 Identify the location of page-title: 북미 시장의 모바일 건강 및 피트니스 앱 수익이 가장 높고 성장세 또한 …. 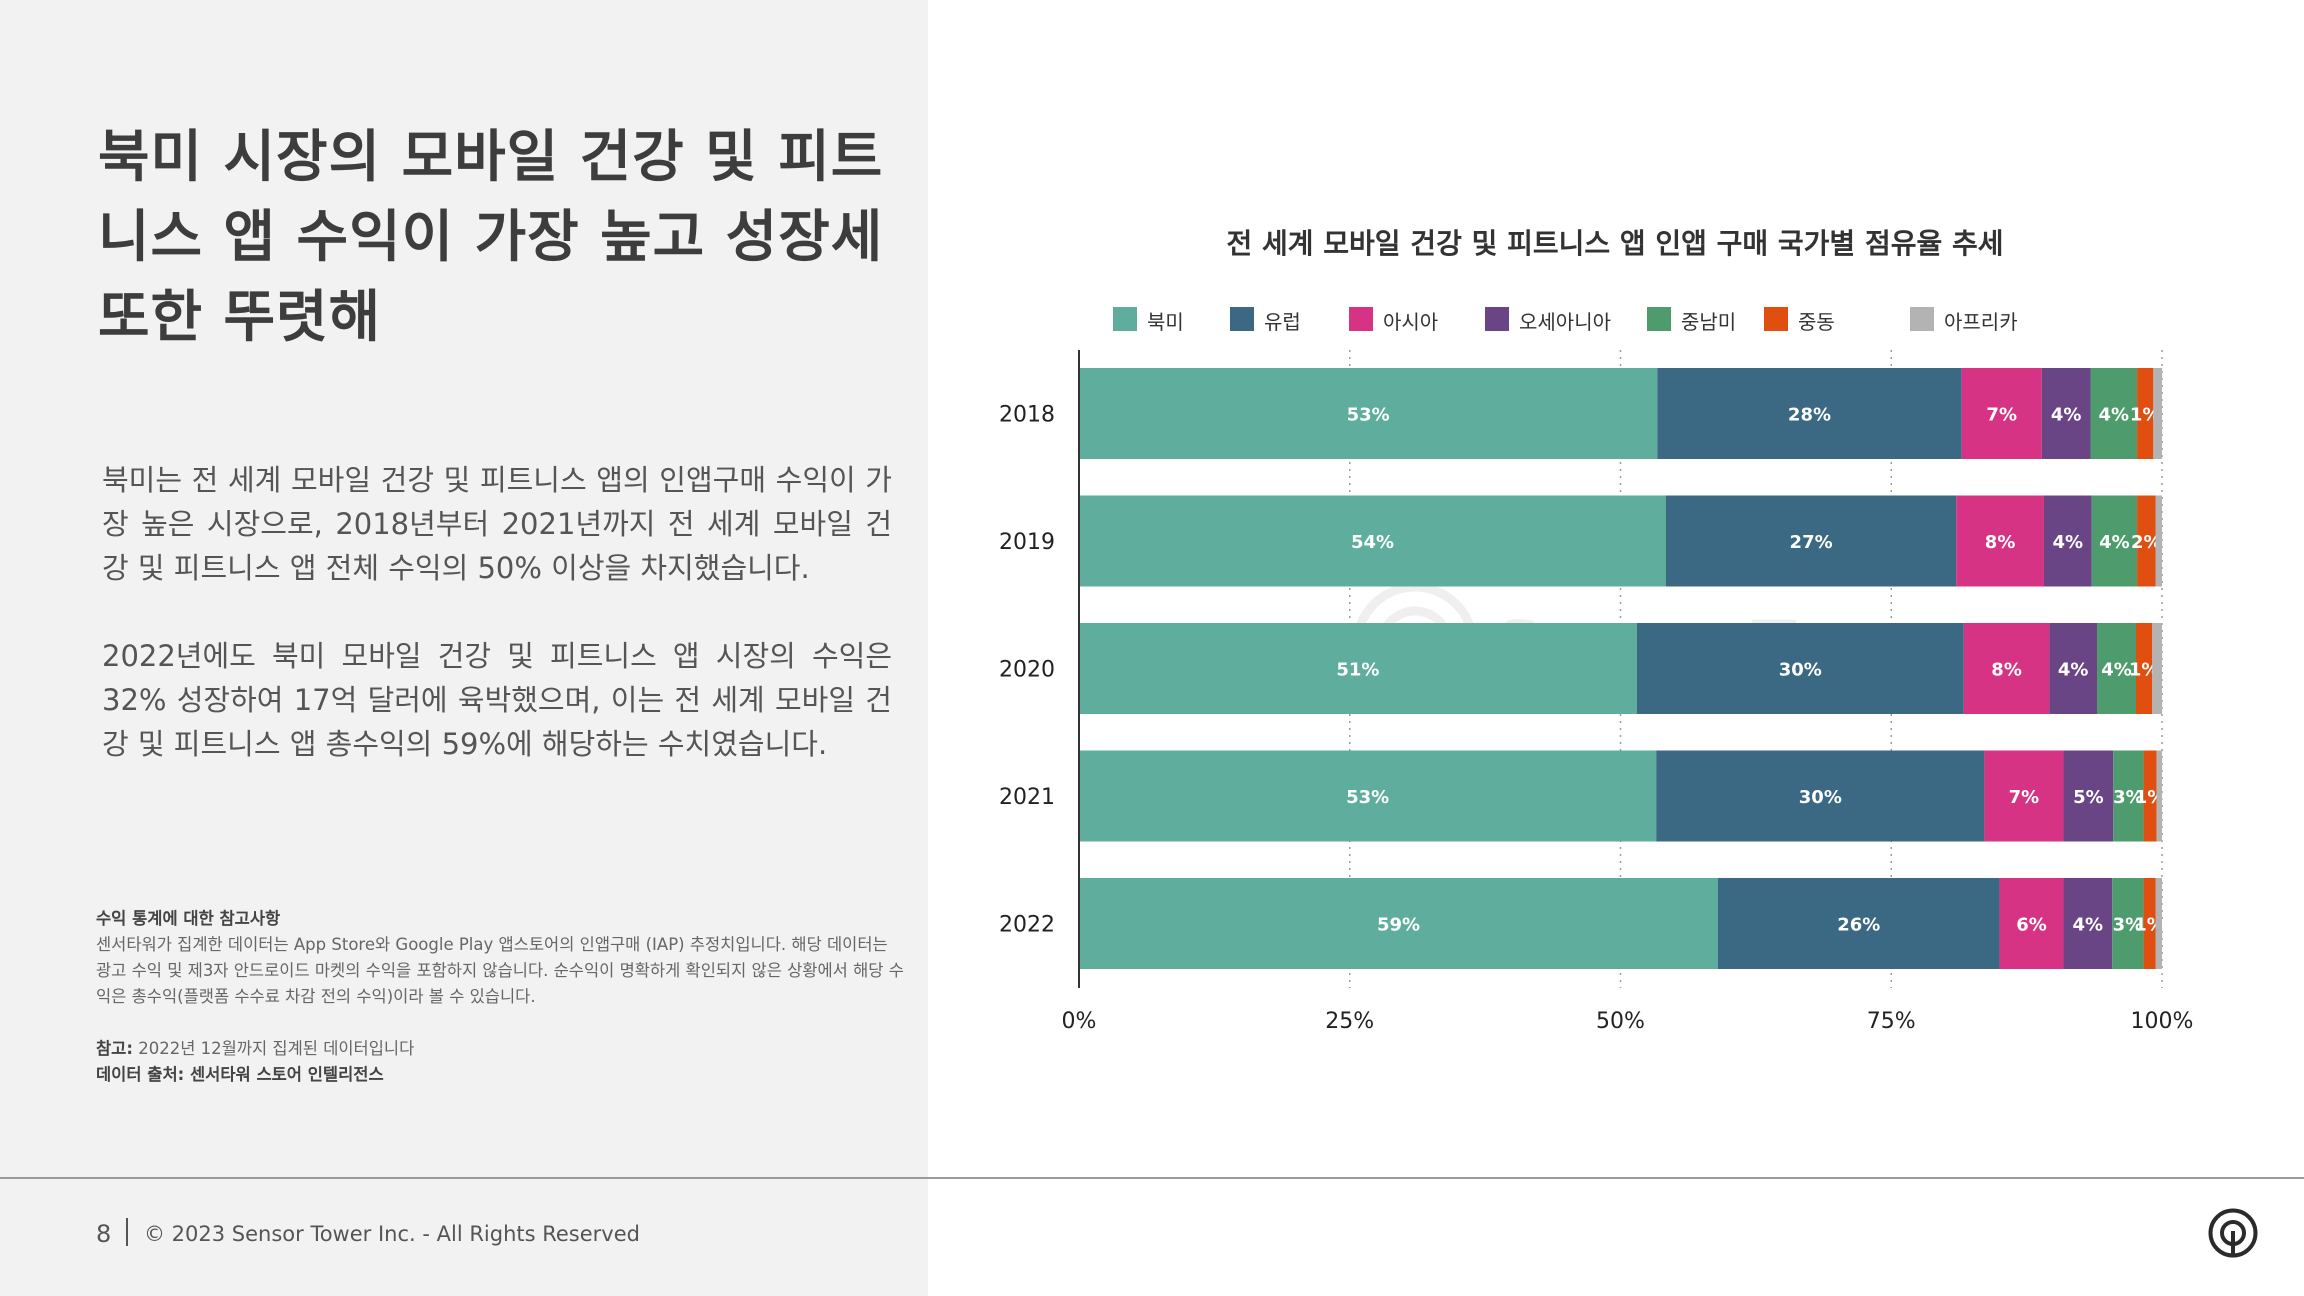
(491, 237).